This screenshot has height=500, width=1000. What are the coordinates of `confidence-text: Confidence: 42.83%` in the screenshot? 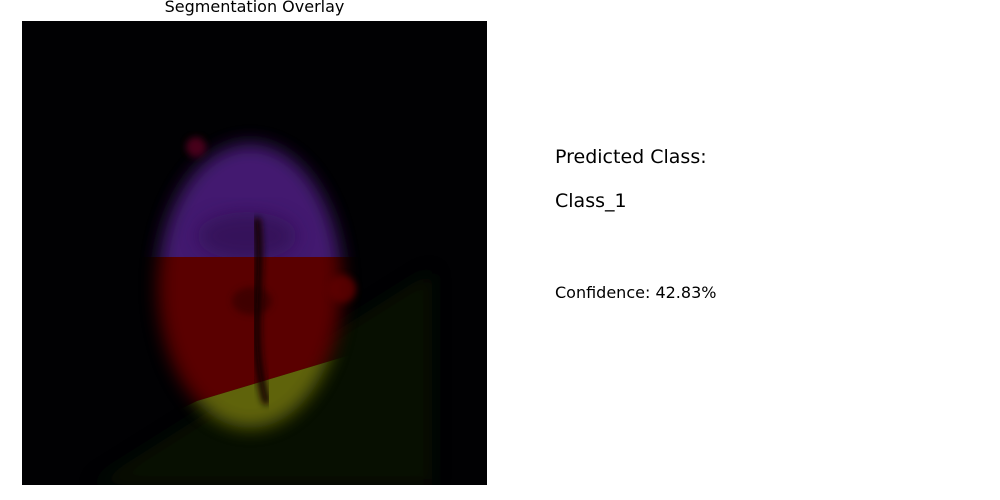 It's located at (636, 292).